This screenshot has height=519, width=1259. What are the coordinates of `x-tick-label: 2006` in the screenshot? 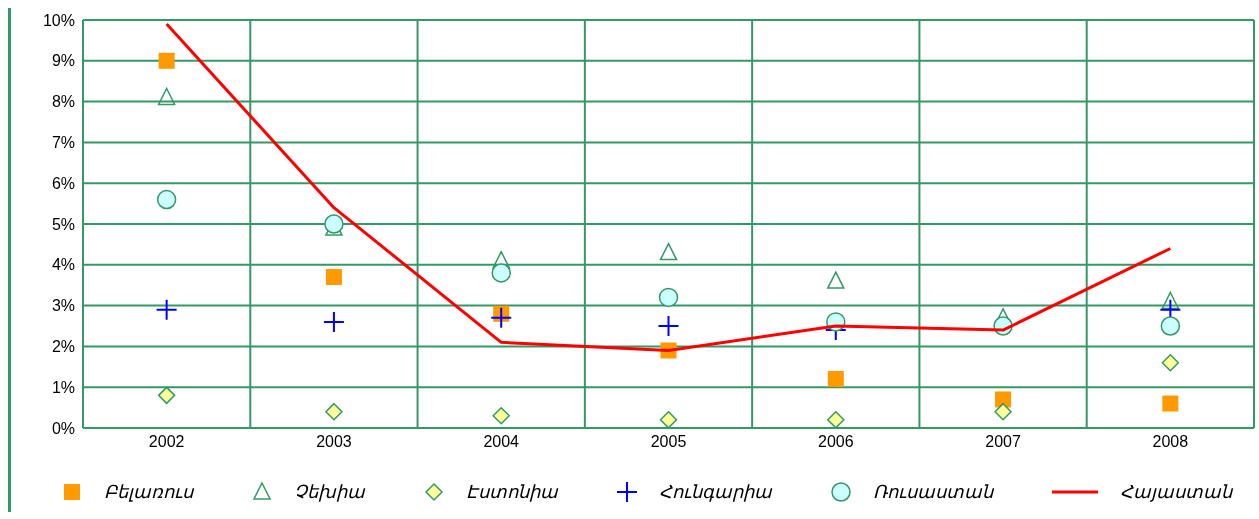 It's located at (835, 442).